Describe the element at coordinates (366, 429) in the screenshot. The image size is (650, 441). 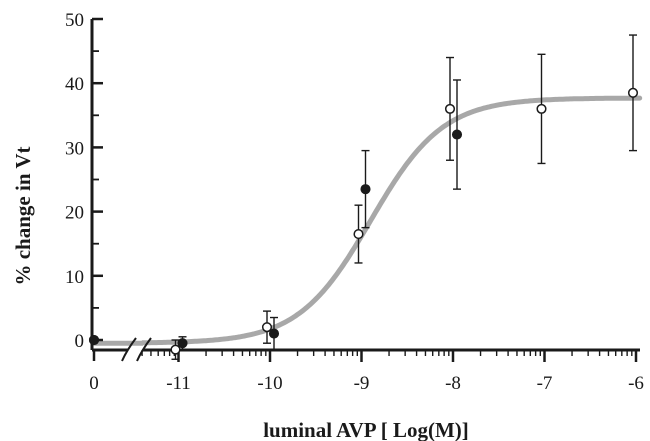
I see `x-axis-title: luminal AVP [ Log(M)]` at that location.